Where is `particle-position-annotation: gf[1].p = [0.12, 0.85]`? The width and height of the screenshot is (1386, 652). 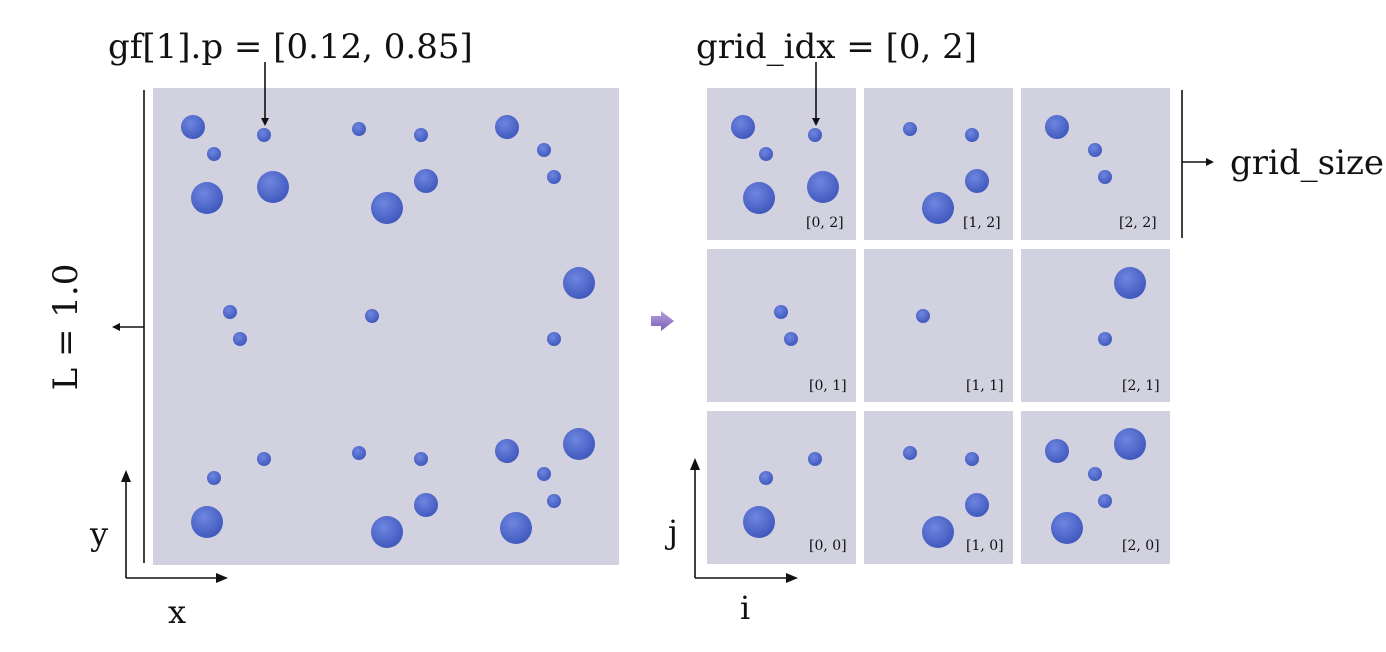
particle-position-annotation: gf[1].p = [0.12, 0.85] is located at coordinates (290, 47).